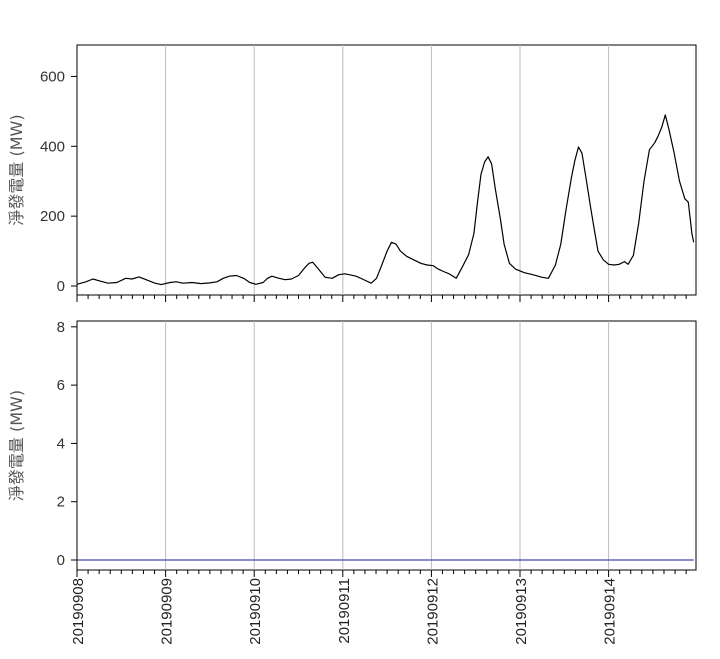 The image size is (720, 659). Describe the element at coordinates (61, 502) in the screenshot. I see `y-tick-label: 2` at that location.